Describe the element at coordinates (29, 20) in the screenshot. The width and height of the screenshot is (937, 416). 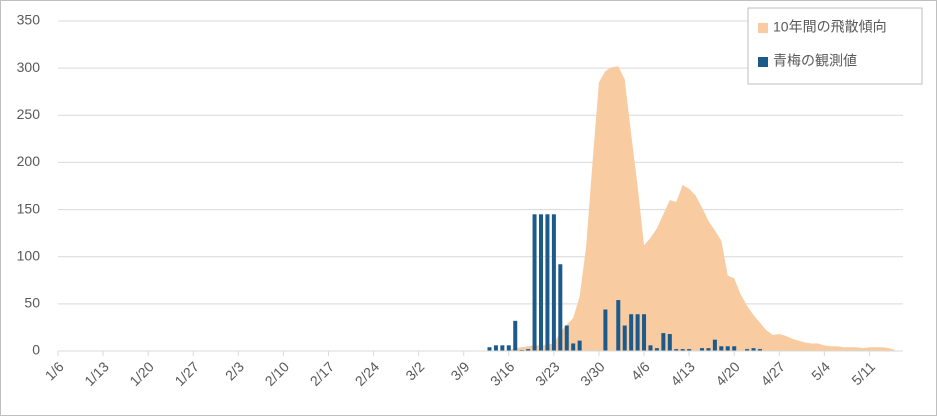
I see `y-tick-label: 350` at that location.